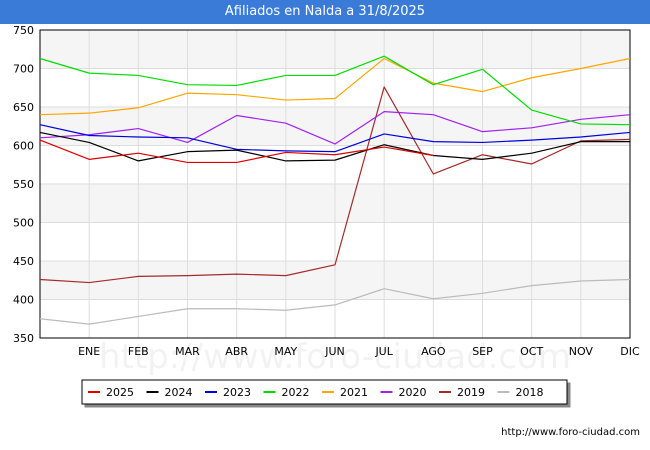 Image resolution: width=650 pixels, height=450 pixels. What do you see at coordinates (334, 351) in the screenshot?
I see `x-tick-label: JUN` at bounding box center [334, 351].